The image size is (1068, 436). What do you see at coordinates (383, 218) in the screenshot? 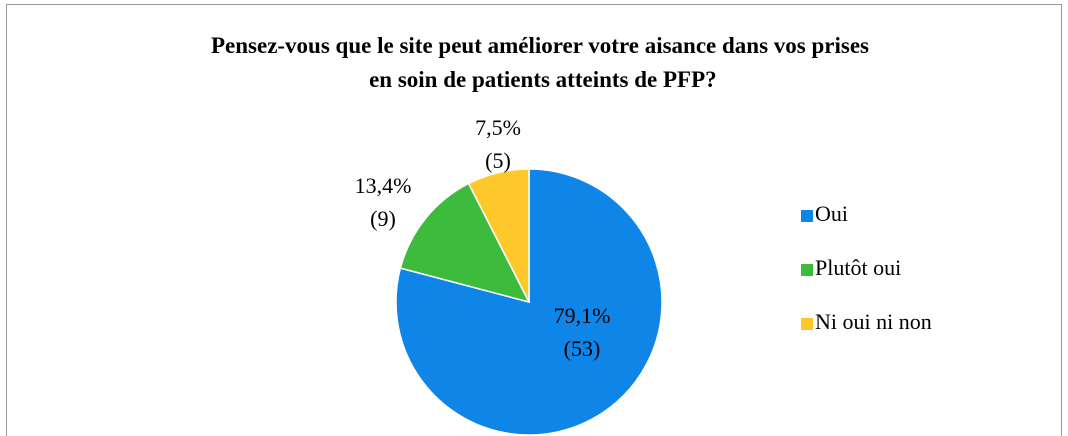
I see `count-label: (9)` at bounding box center [383, 218].